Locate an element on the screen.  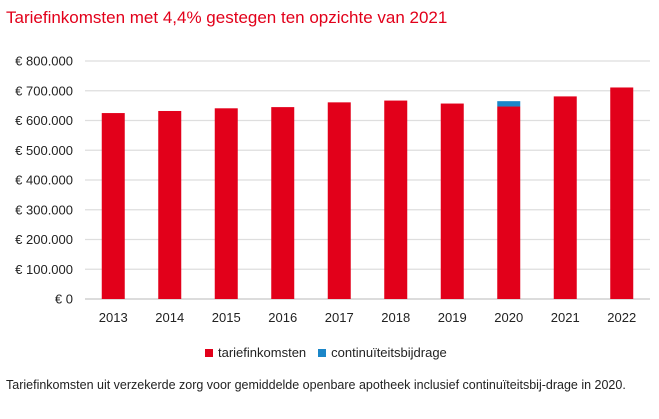
bar-tariefinkomsten-2015 is located at coordinates (226, 204).